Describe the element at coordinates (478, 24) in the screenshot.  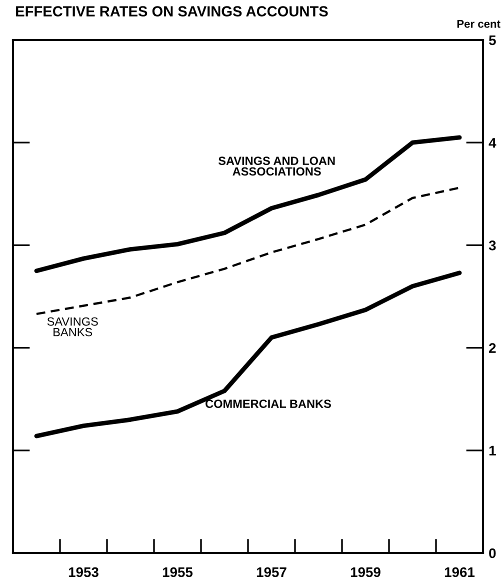
I see `y-axis-title: Per cent` at that location.